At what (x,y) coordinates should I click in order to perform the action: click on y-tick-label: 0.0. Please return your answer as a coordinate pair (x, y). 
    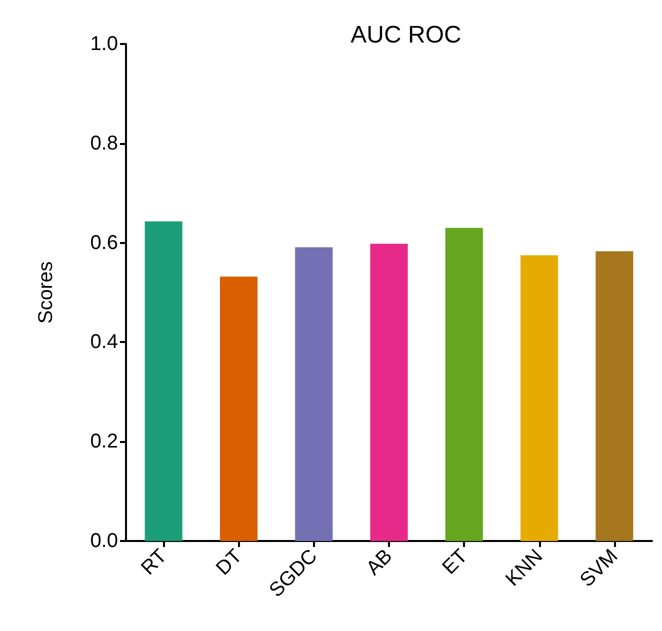
    Looking at the image, I should click on (104, 541).